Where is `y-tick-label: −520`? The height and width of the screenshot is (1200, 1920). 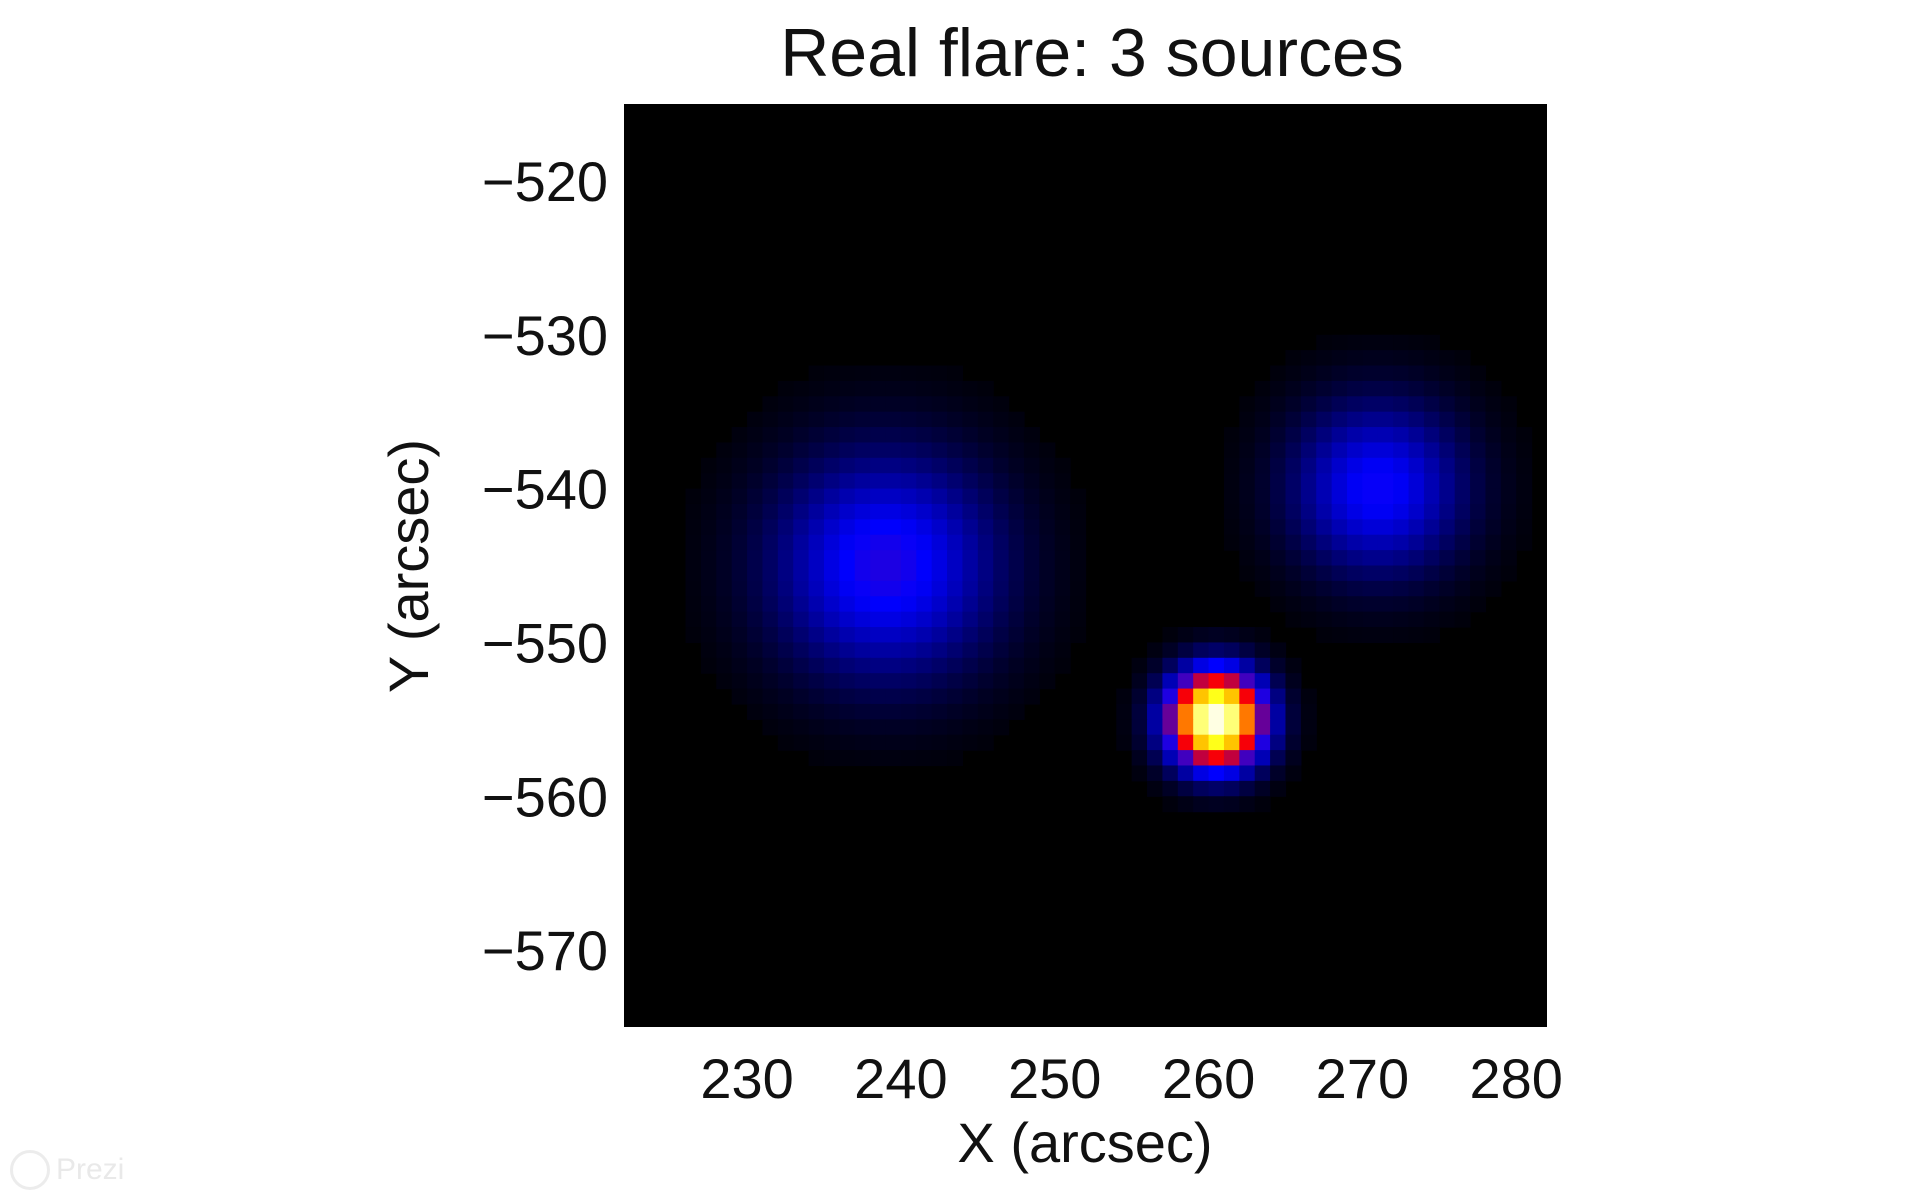 y-tick-label: −520 is located at coordinates (545, 181).